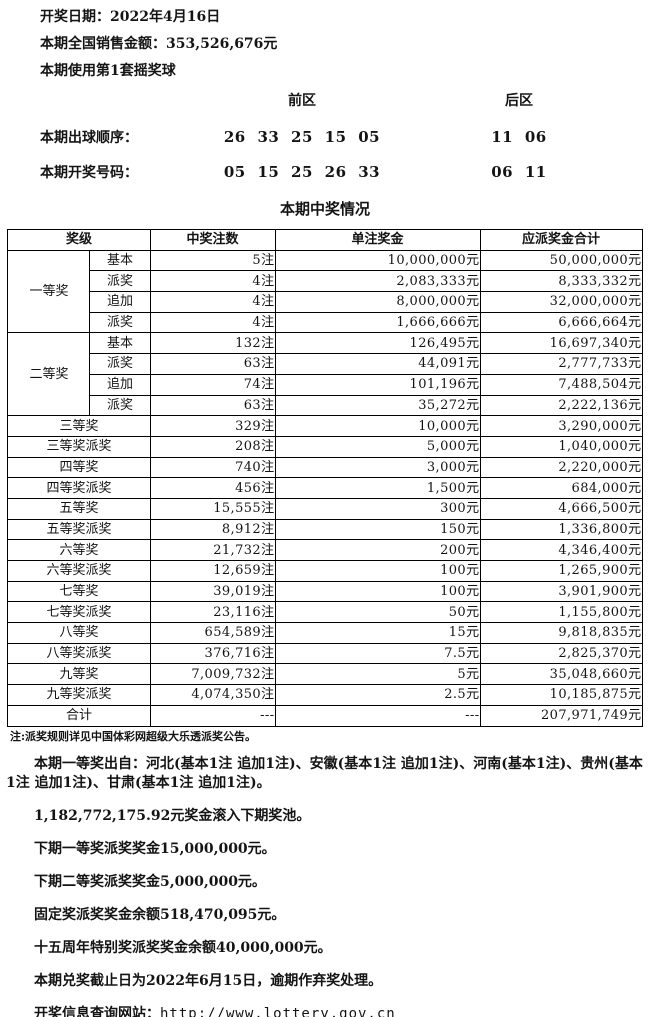 This screenshot has width=650, height=1017. Describe the element at coordinates (212, 571) in the screenshot. I see `winning-bets-cell: 12,659注` at that location.